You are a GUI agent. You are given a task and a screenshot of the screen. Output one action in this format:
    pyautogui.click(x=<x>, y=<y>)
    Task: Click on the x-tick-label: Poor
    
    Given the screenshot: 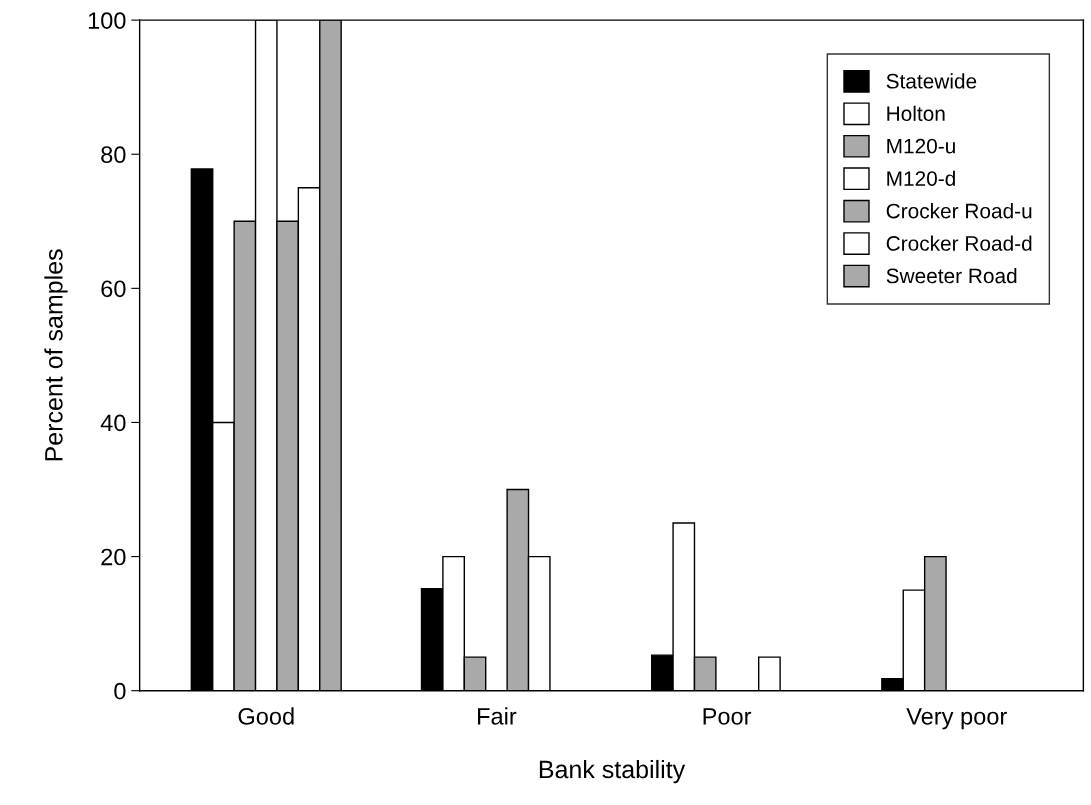 What is the action you would take?
    pyautogui.click(x=727, y=716)
    